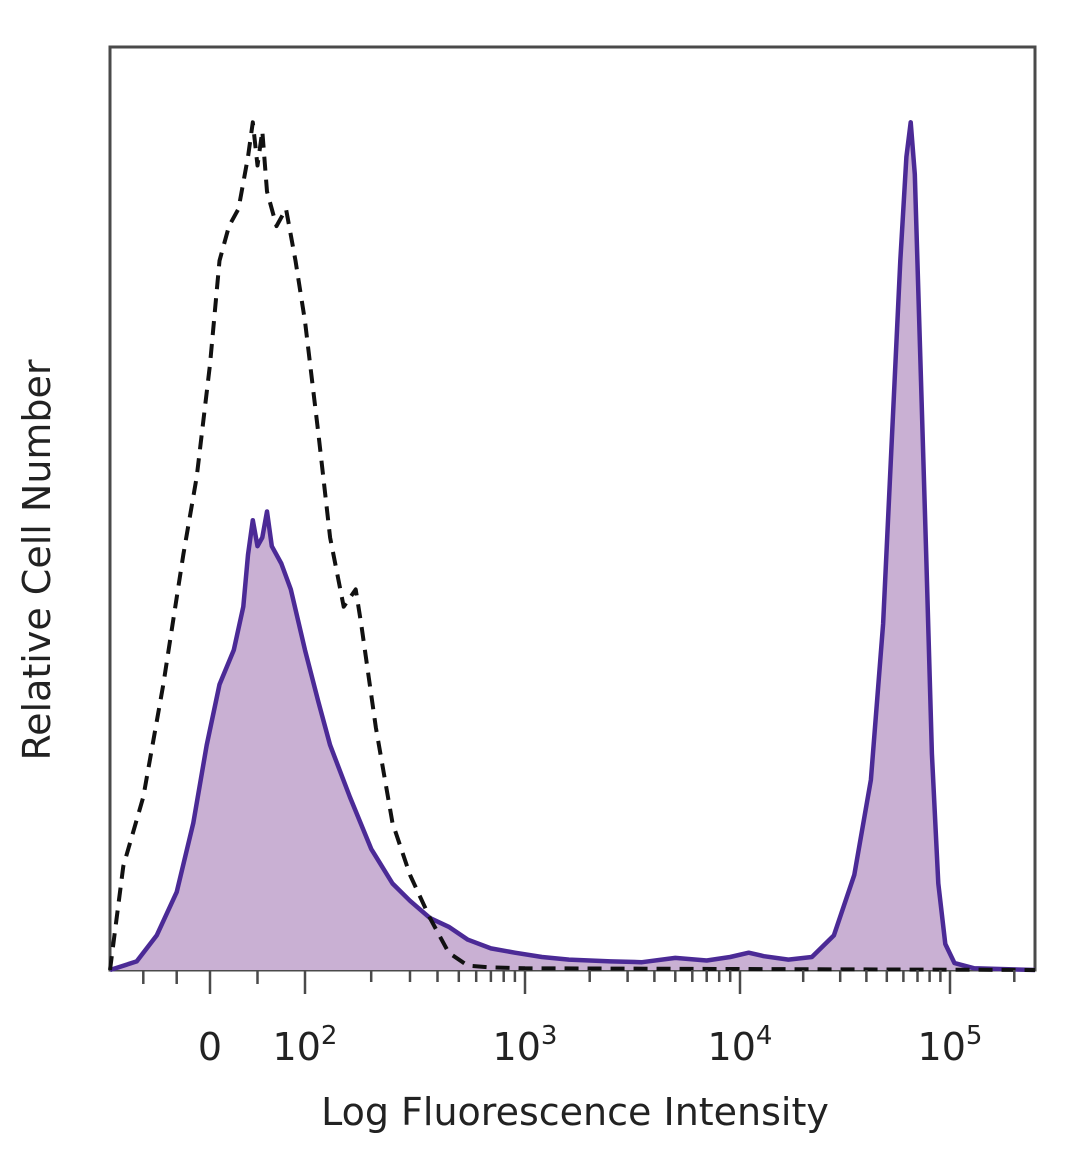  What do you see at coordinates (950, 1045) in the screenshot?
I see `x-tick-label-4: 105` at bounding box center [950, 1045].